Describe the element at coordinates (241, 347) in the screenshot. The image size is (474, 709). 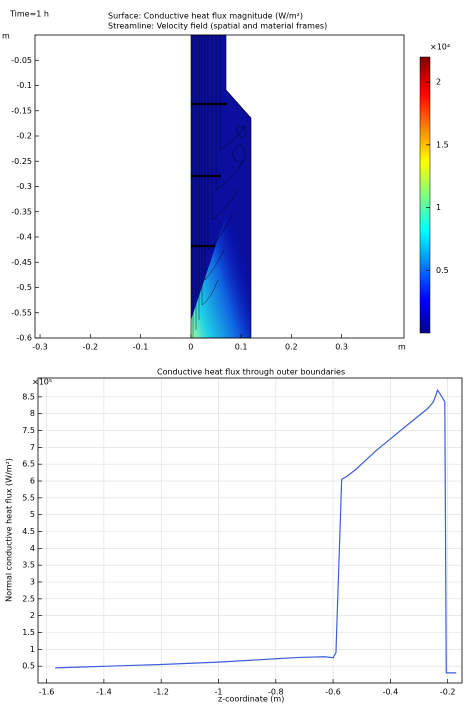
I see `x-tick-label: 0.1` at that location.